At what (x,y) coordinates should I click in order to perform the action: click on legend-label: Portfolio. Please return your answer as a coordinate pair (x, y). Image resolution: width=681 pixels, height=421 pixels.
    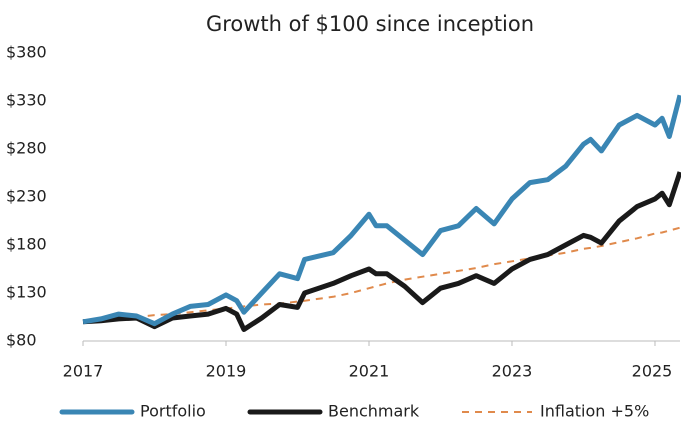
    Looking at the image, I should click on (173, 411).